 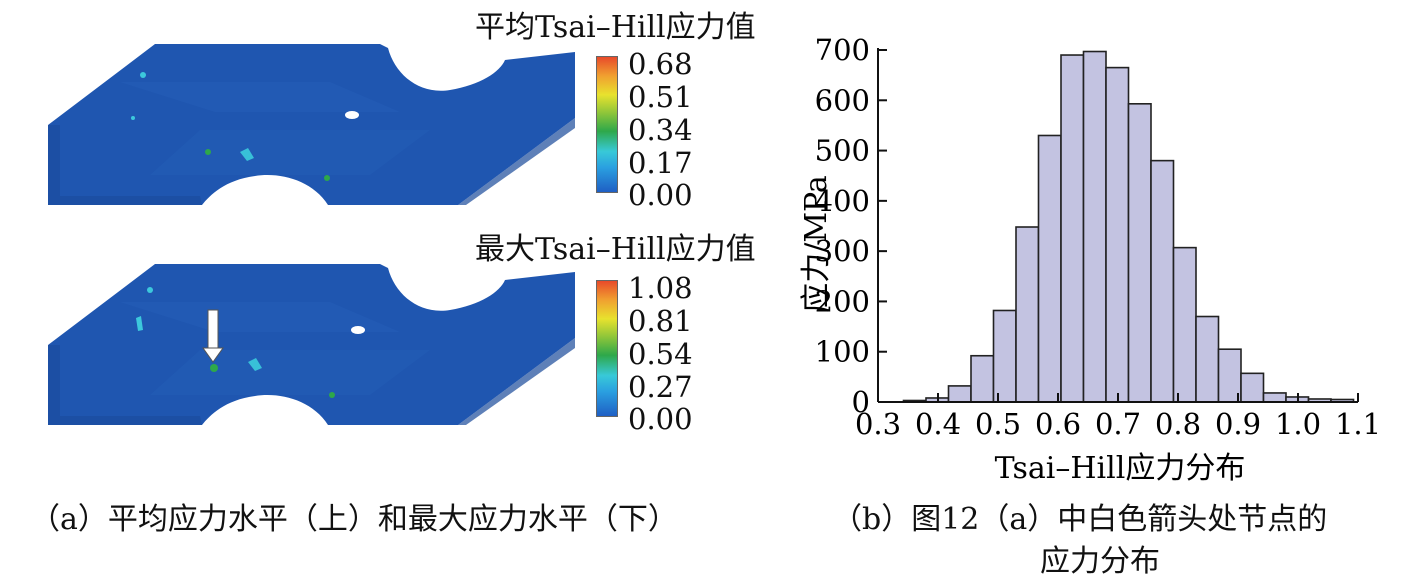 I want to click on y-tick-label: 300, so click(x=842, y=251).